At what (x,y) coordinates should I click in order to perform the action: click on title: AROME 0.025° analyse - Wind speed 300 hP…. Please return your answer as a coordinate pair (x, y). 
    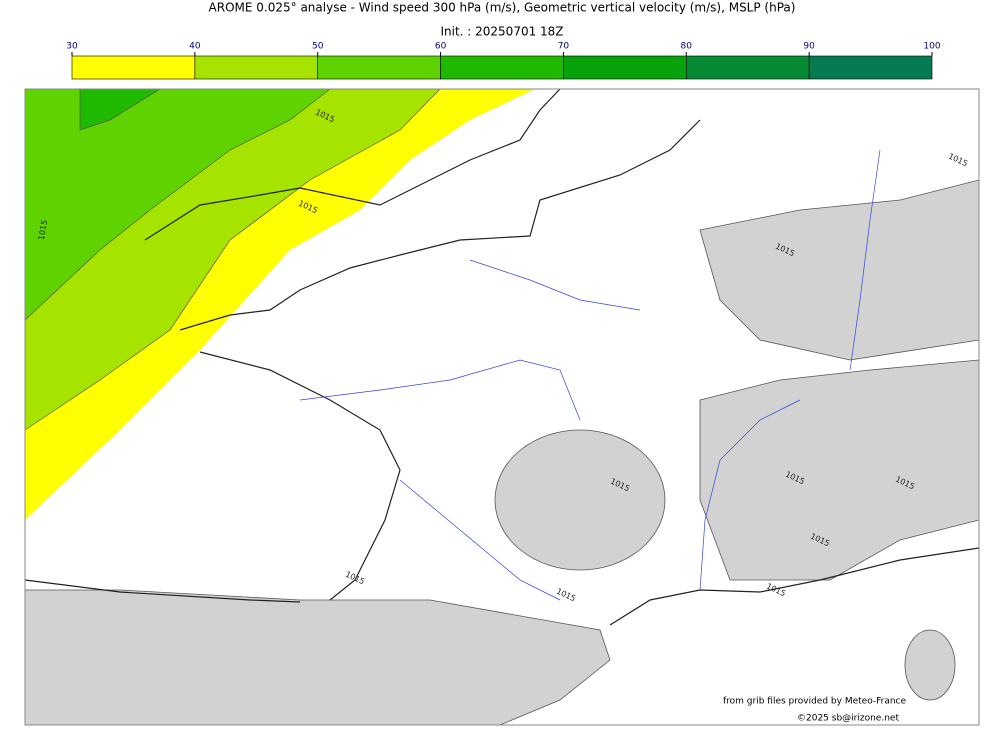
    Looking at the image, I should click on (502, 8).